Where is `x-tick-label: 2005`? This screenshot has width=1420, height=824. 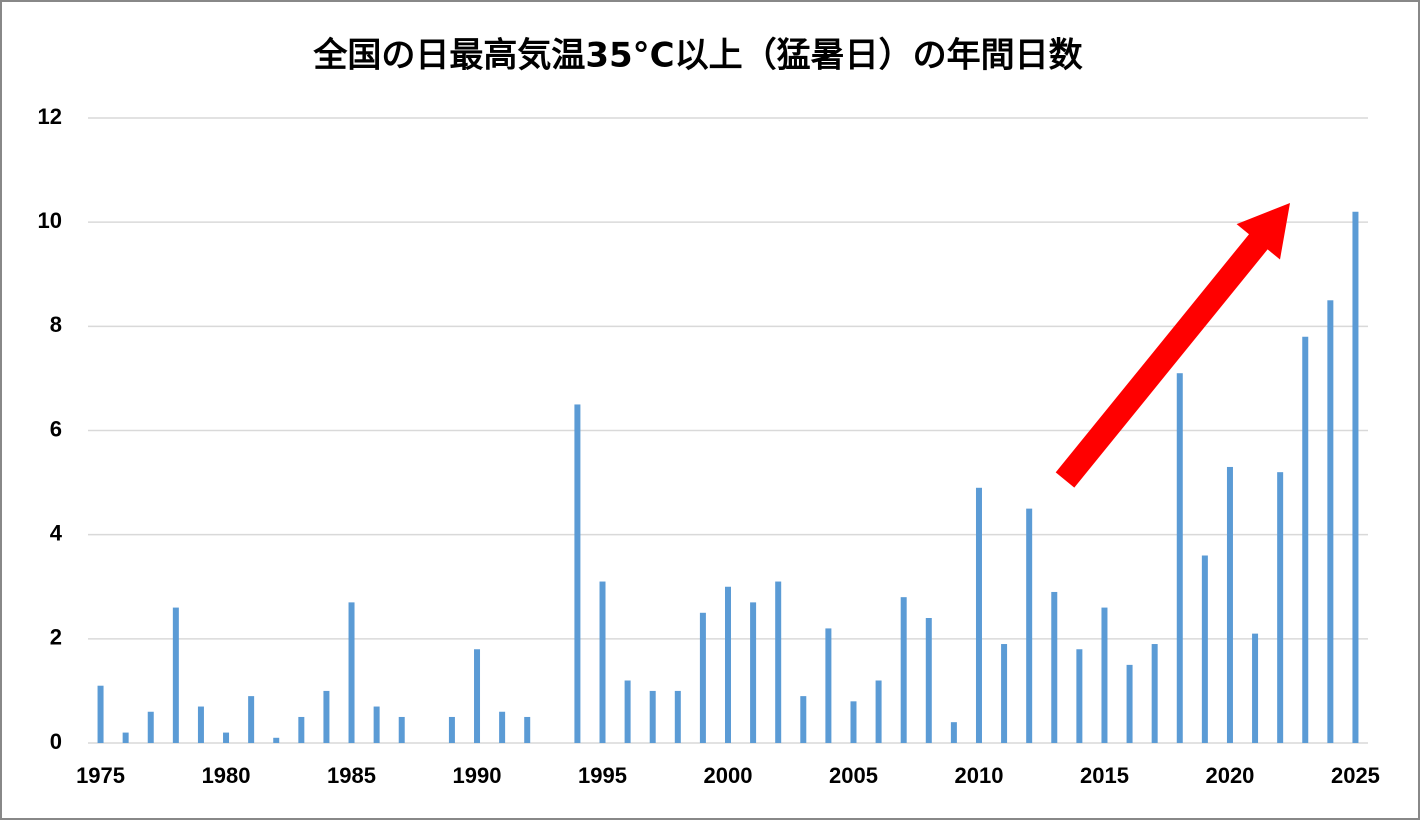
x-tick-label: 2005 is located at coordinates (853, 775).